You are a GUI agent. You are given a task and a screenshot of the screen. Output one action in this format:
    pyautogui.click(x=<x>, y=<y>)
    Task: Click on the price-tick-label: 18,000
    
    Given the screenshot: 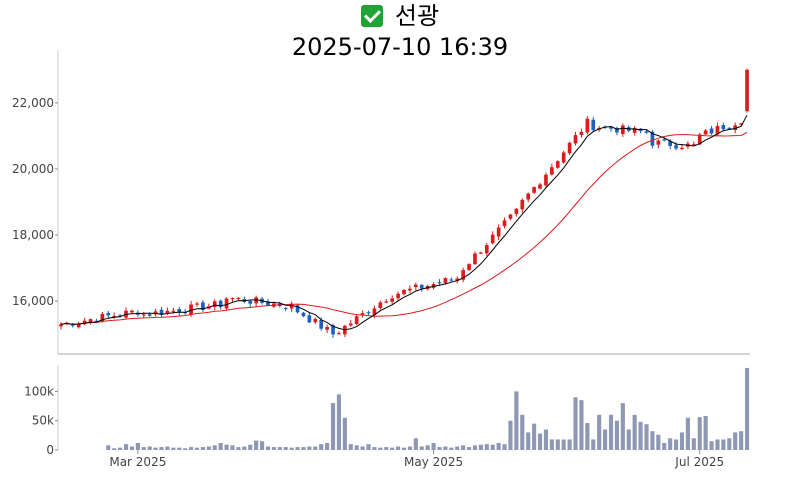 What is the action you would take?
    pyautogui.click(x=33, y=235)
    